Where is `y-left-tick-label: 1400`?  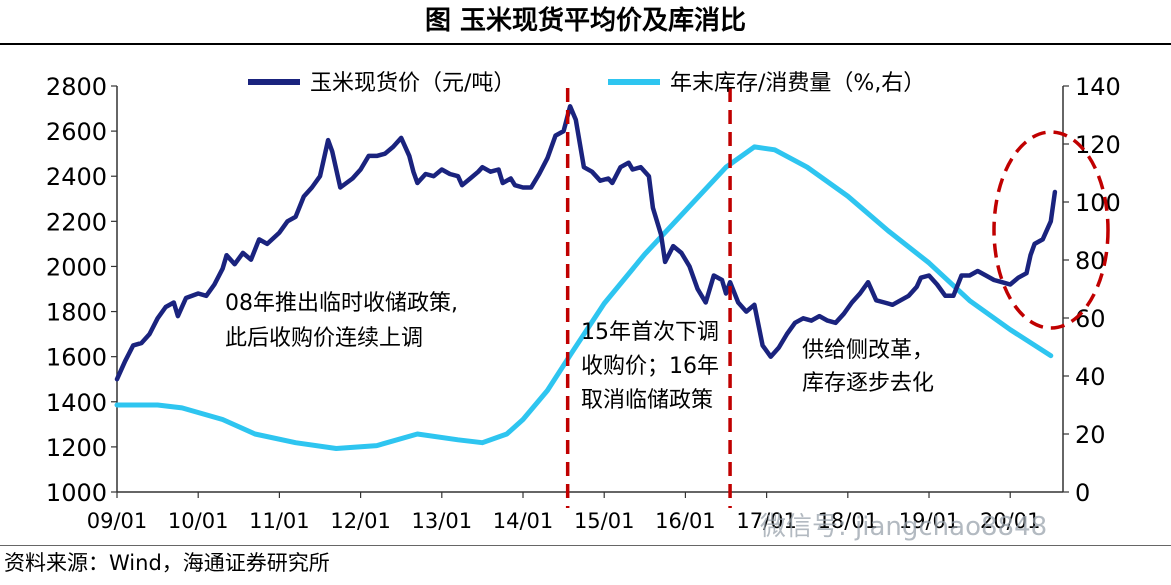
y-left-tick-label: 1400 is located at coordinates (76, 403).